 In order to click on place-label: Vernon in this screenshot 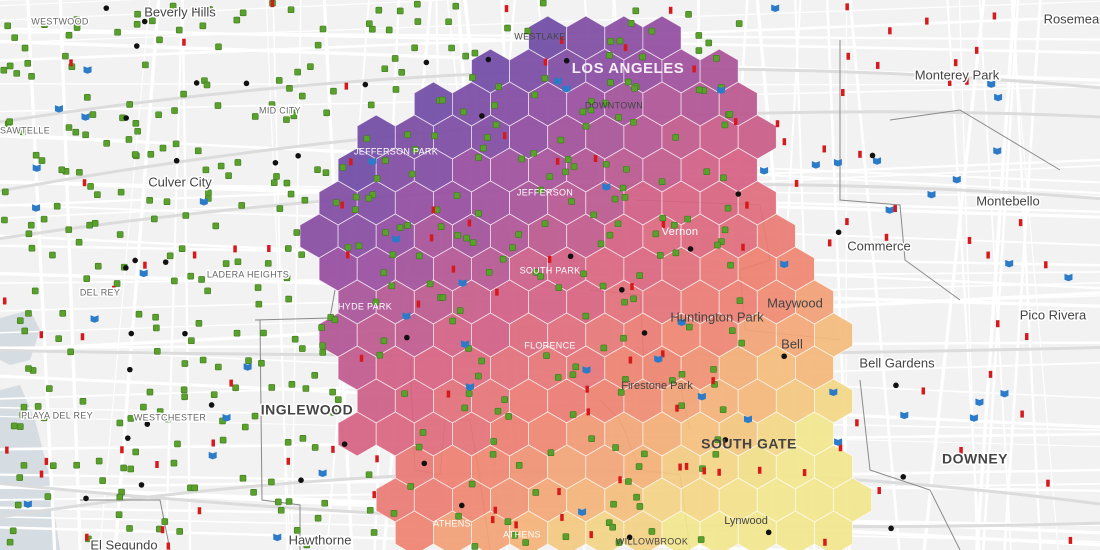, I will do `click(680, 232)`.